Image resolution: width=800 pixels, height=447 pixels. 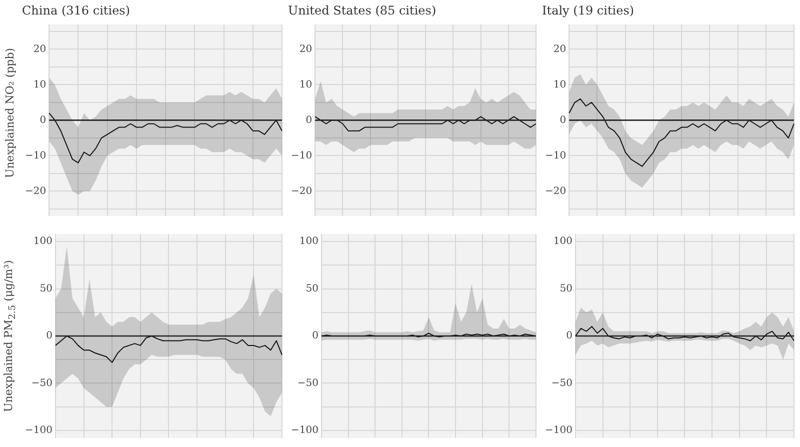 I want to click on y-axis-title: Unexplained NO₂ (ppb), so click(x=10, y=112).